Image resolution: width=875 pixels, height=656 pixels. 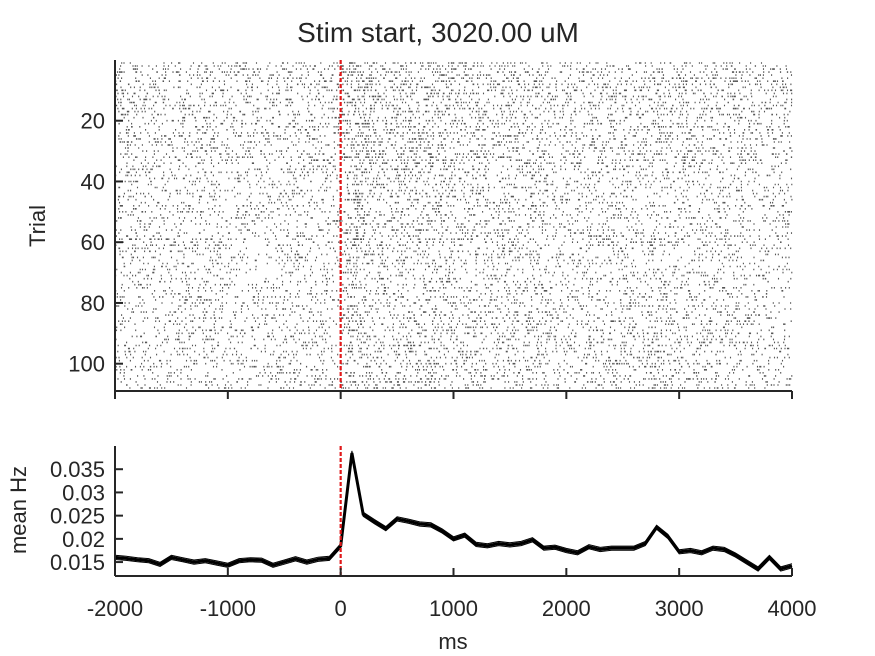 What do you see at coordinates (77, 516) in the screenshot?
I see `psth-y-tick-label: 0.025` at bounding box center [77, 516].